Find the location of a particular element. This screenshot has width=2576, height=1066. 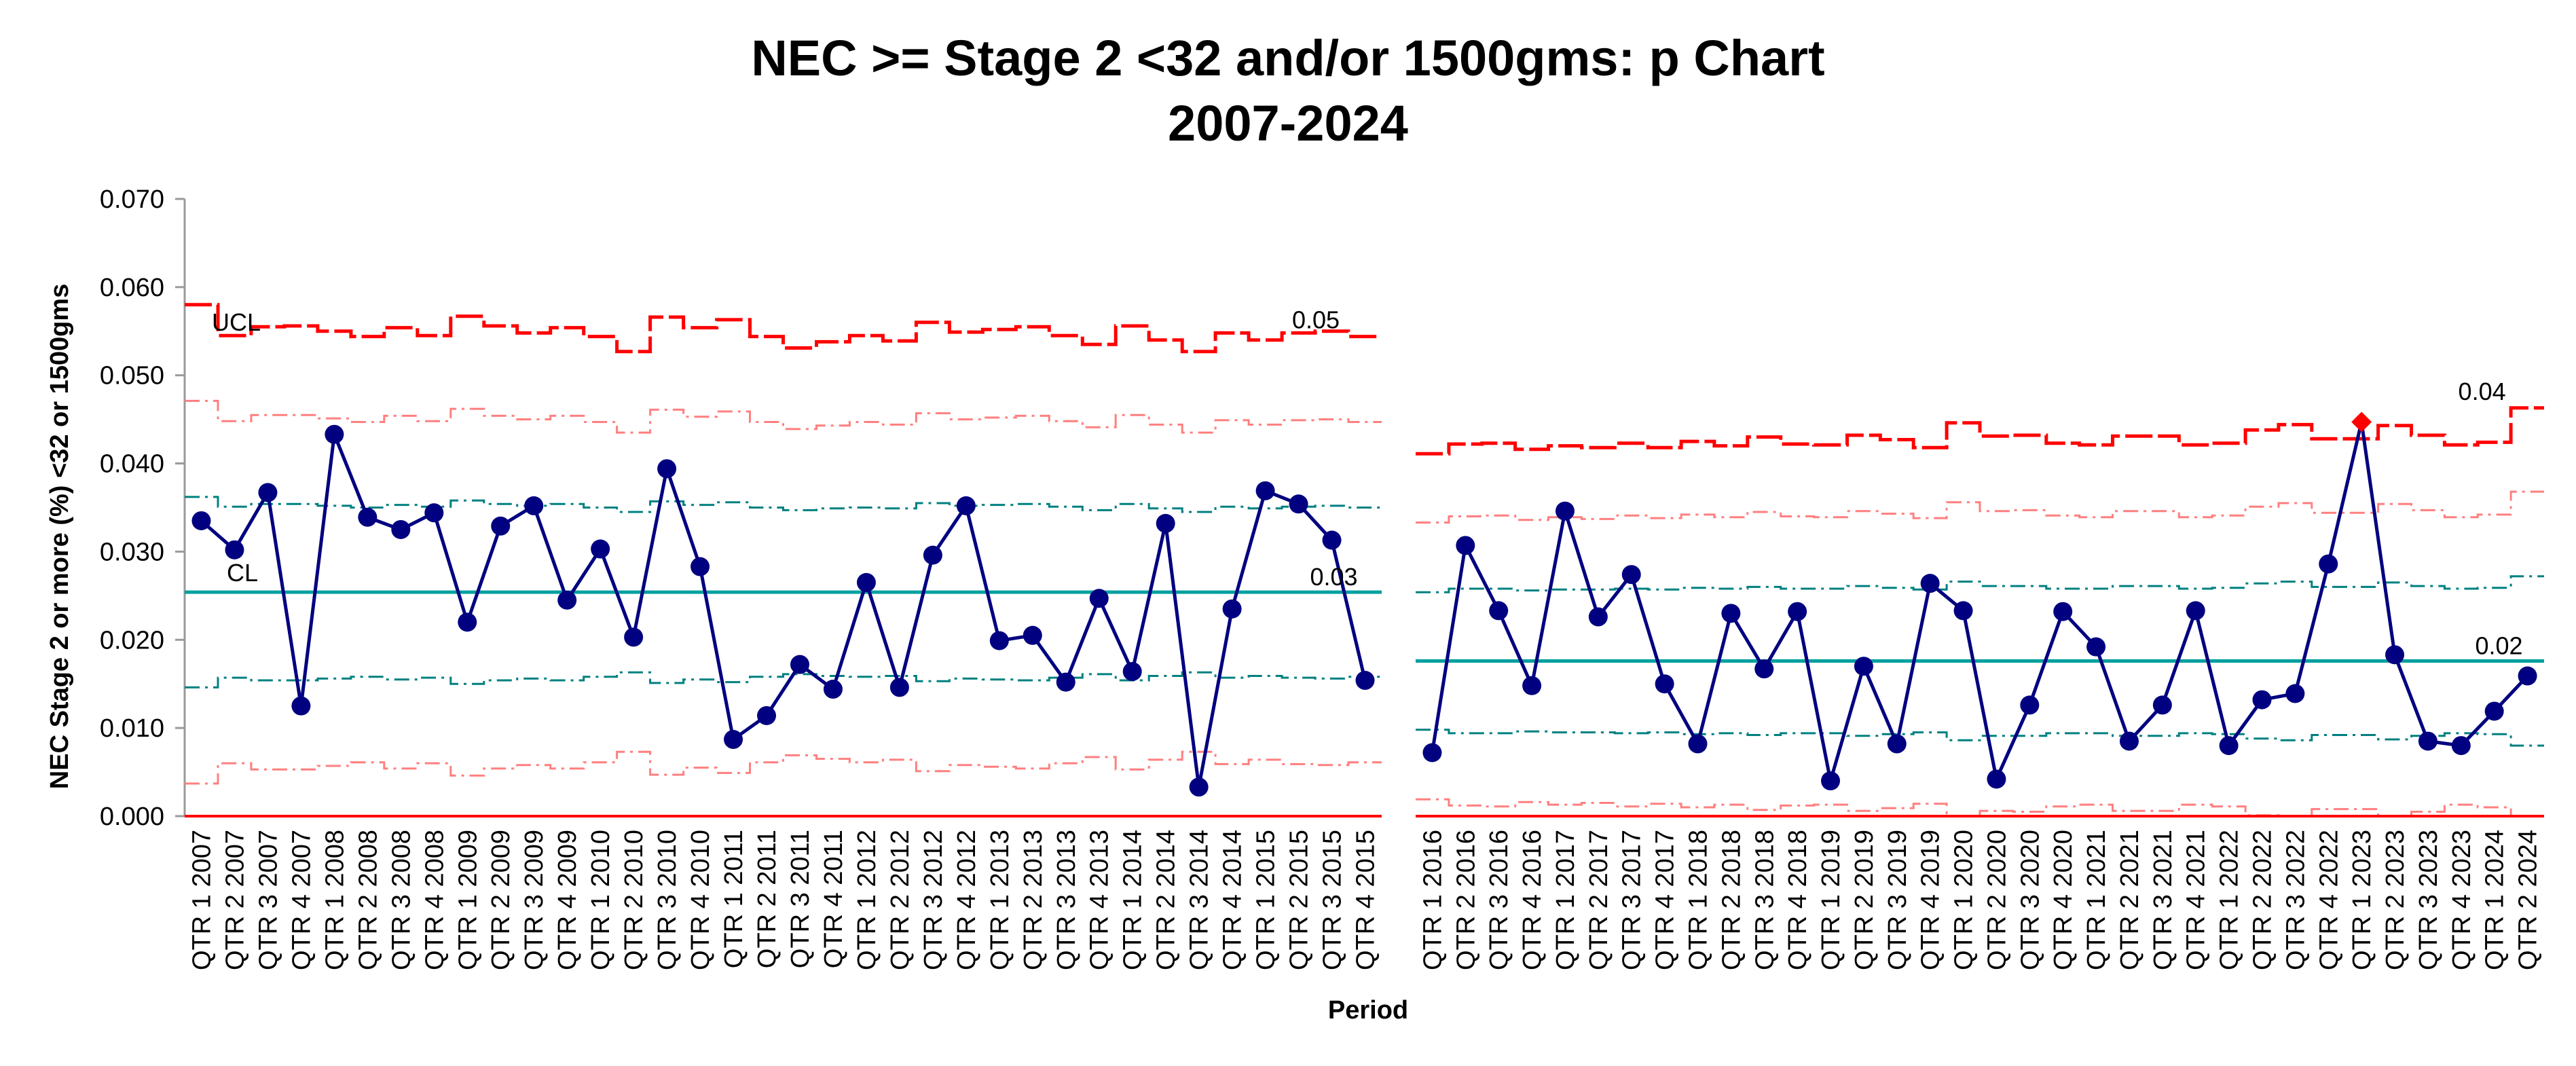

x-tick-label: QTR 1 2019 is located at coordinates (1831, 900).